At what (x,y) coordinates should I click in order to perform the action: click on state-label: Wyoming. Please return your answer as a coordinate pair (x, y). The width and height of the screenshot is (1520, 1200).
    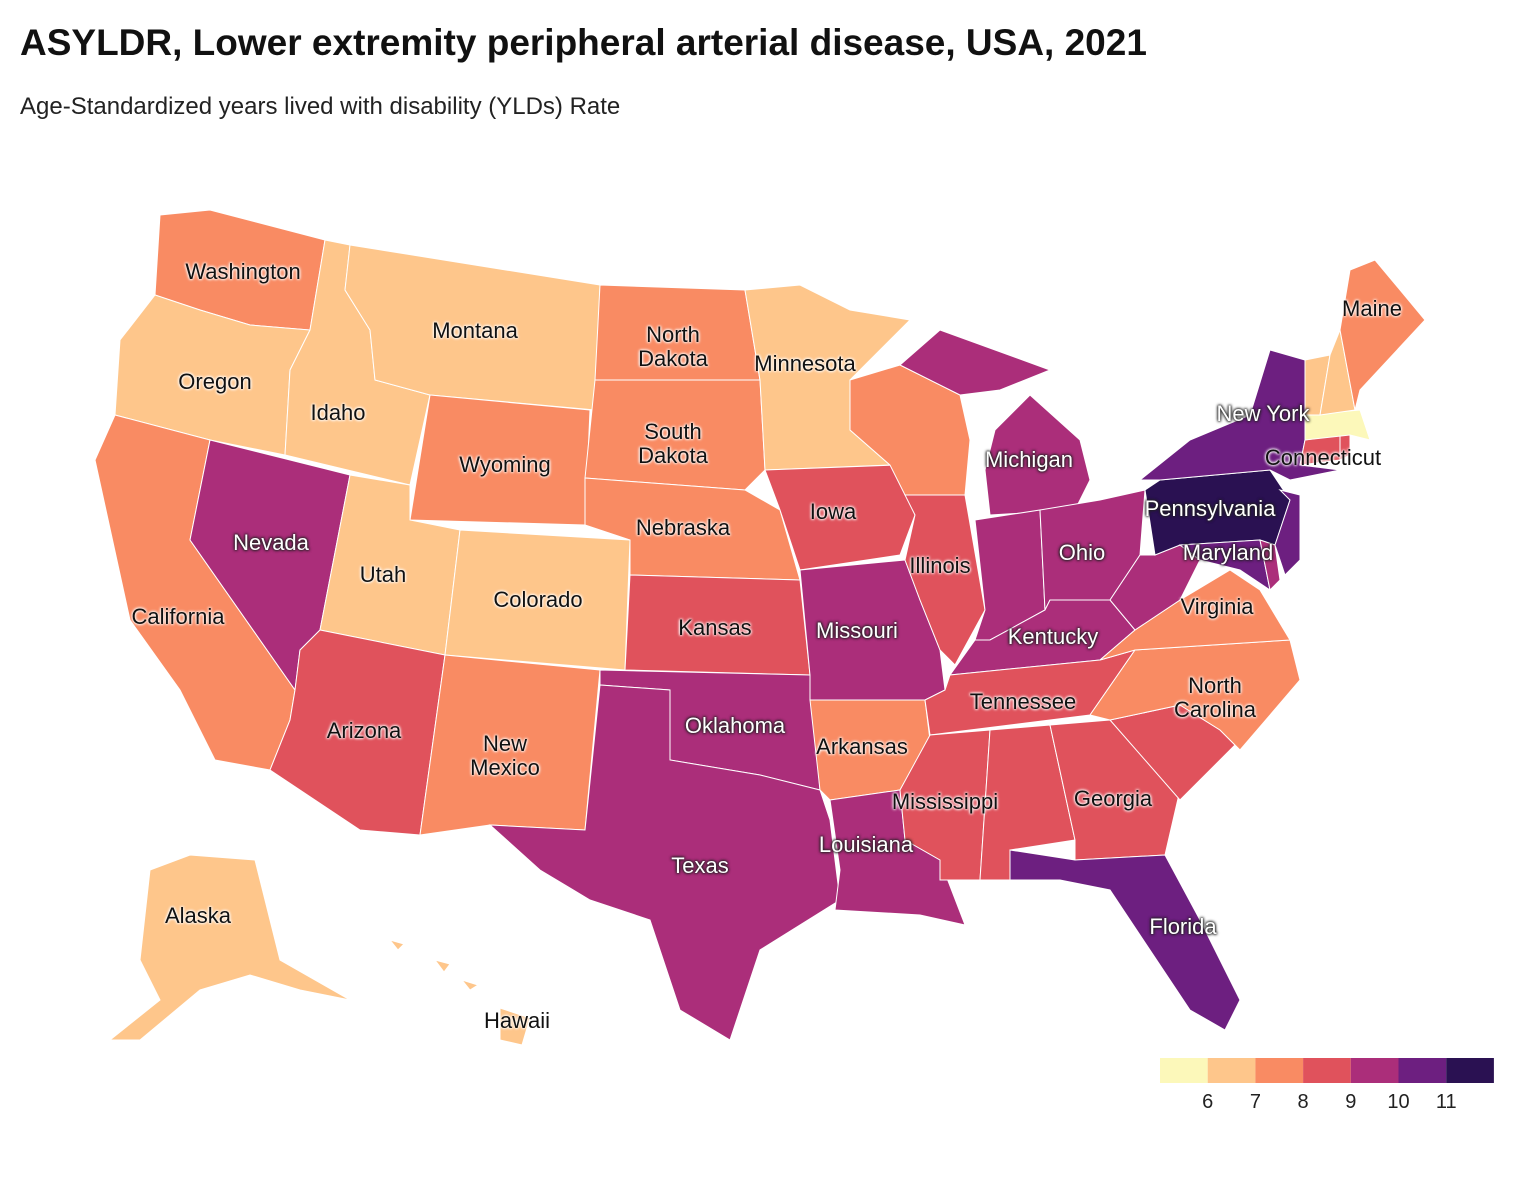
    Looking at the image, I should click on (505, 464).